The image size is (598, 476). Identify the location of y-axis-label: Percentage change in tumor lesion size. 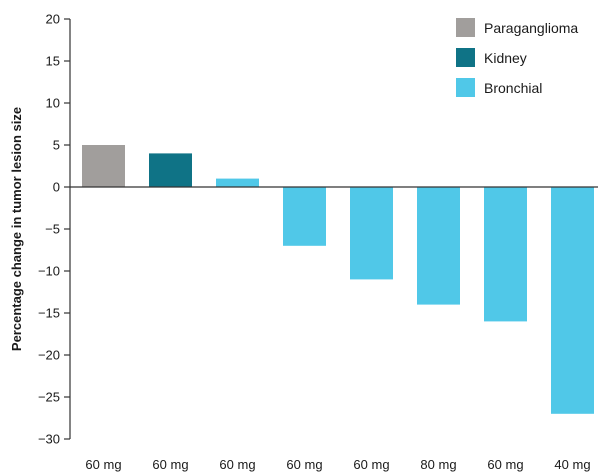
(16, 229).